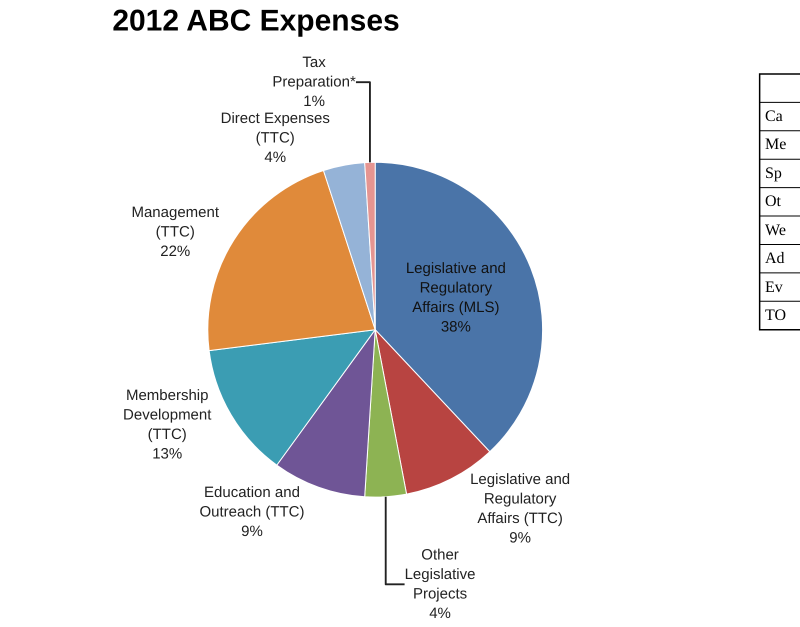 Image resolution: width=800 pixels, height=627 pixels. I want to click on slice-label: Legislative and Regulatory Affairs (TTC), so click(520, 499).